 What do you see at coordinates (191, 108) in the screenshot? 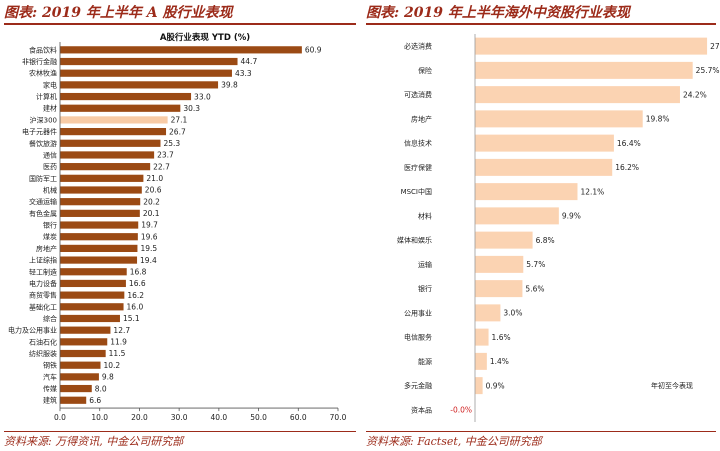
I see `data-label: 30.3` at bounding box center [191, 108].